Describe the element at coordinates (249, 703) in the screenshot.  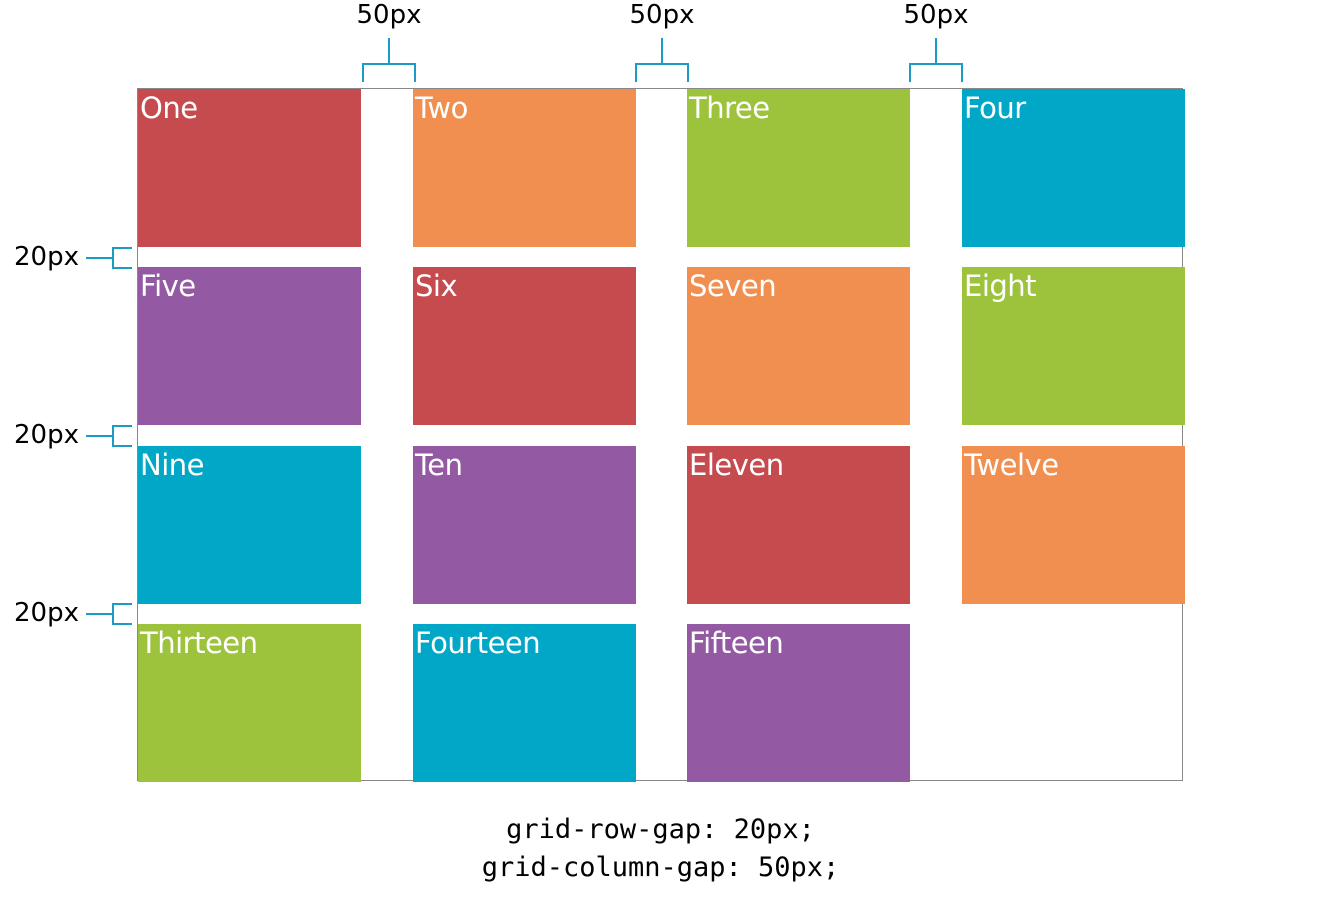
I see `grid-item-thirteen: Thirteen` at that location.